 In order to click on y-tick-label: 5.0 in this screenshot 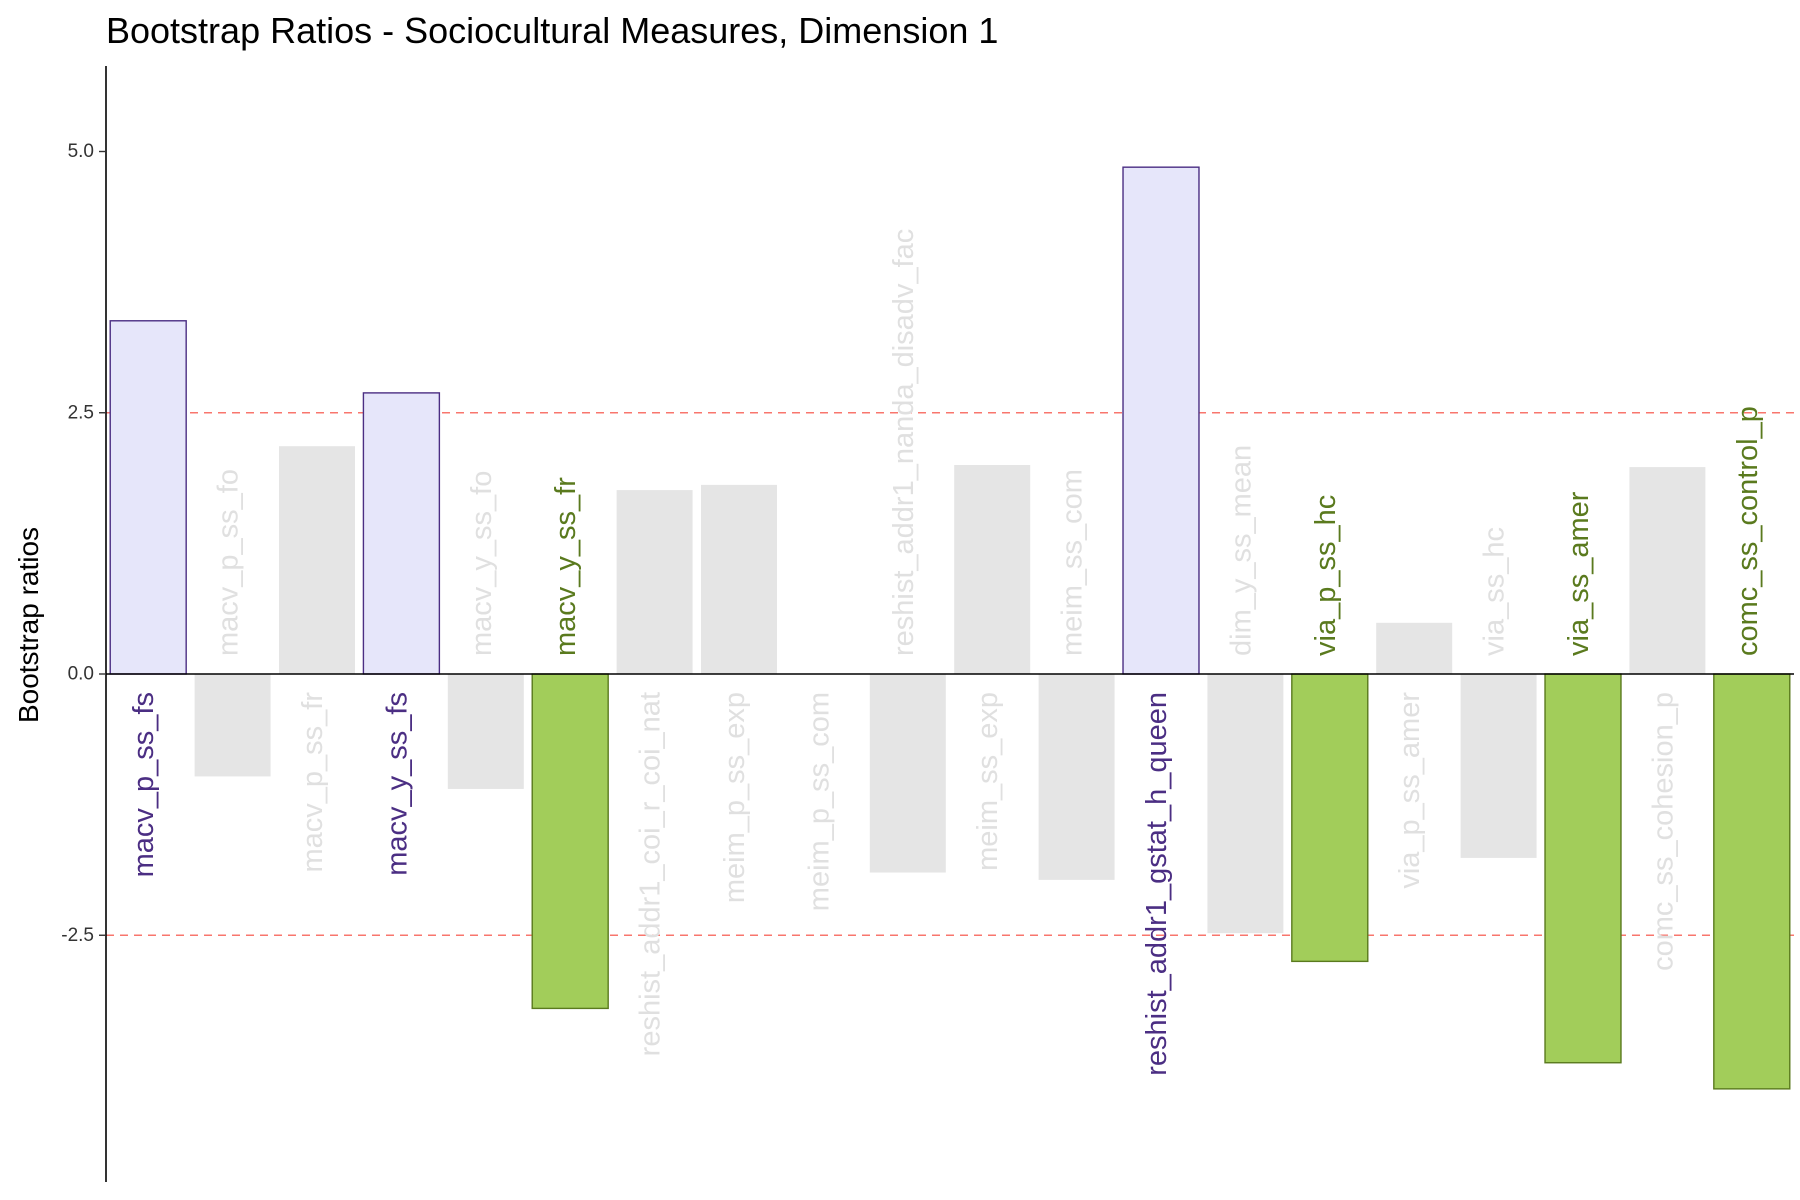, I will do `click(81, 151)`.